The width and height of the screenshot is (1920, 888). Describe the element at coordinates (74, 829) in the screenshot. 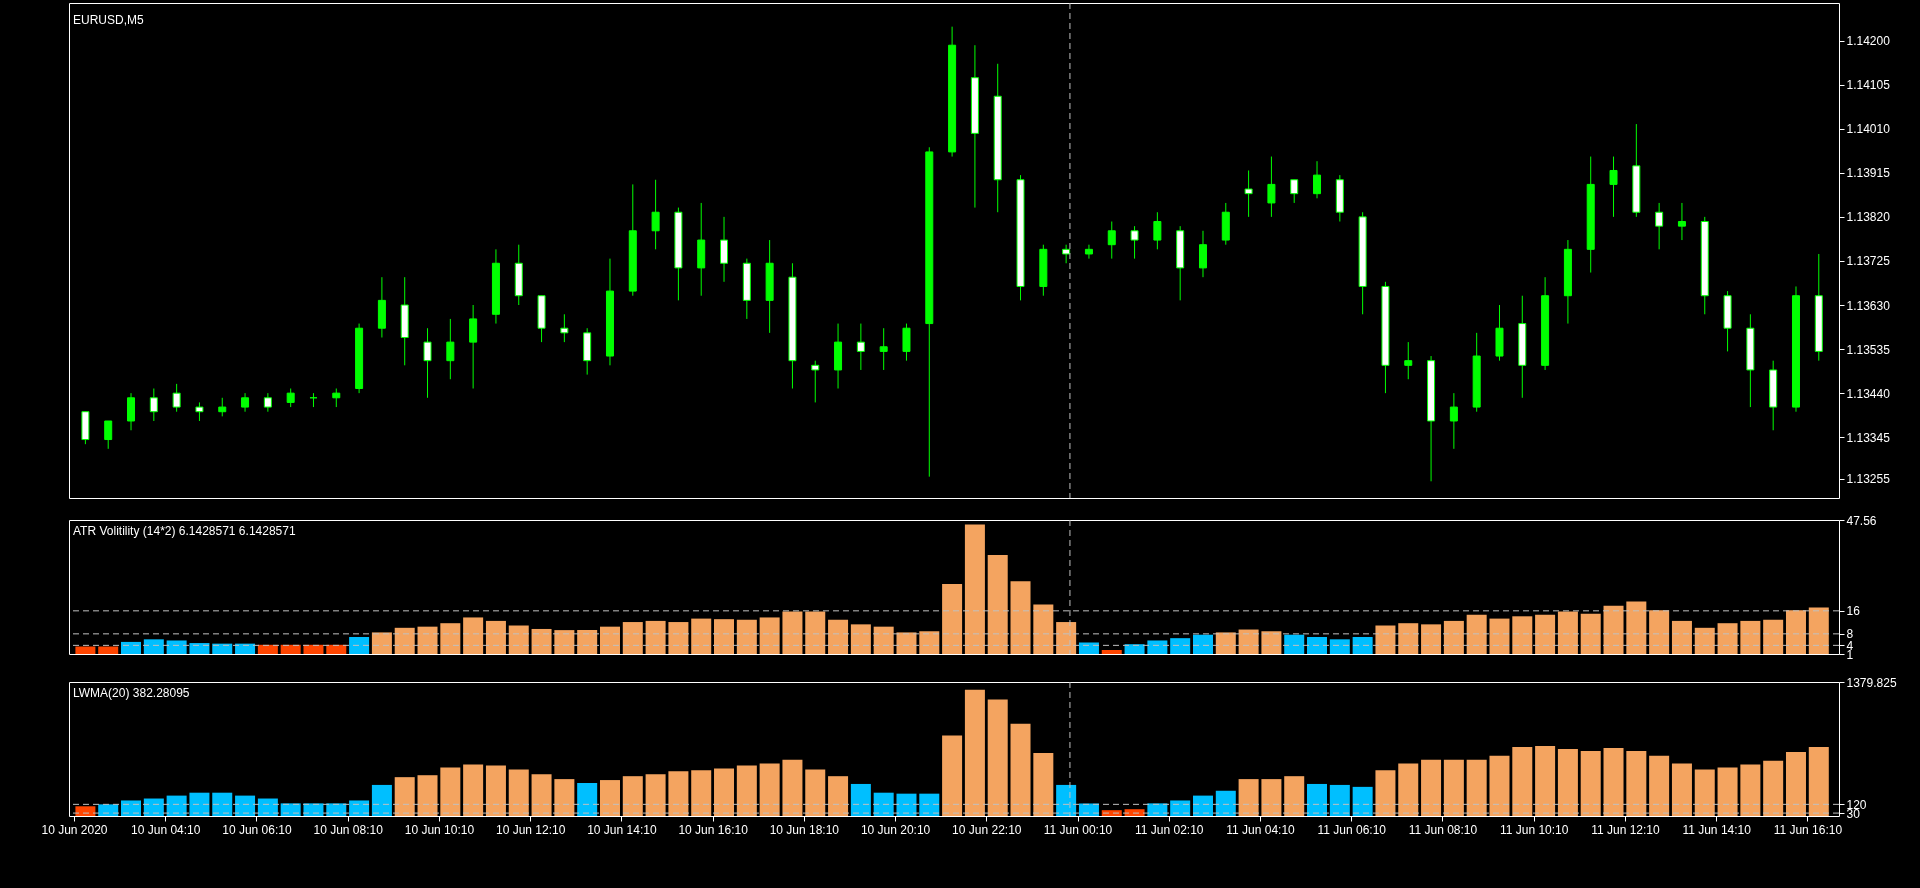

I see `x-tick-label: 10 Jun 2020` at that location.